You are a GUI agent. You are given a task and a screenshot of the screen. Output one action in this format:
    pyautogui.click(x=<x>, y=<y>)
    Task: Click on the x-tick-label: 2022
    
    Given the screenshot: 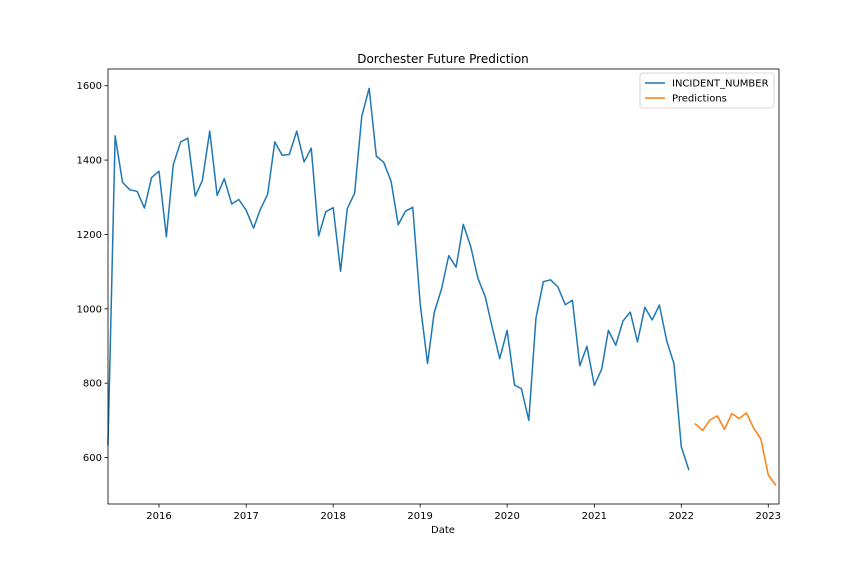 What is the action you would take?
    pyautogui.click(x=681, y=516)
    